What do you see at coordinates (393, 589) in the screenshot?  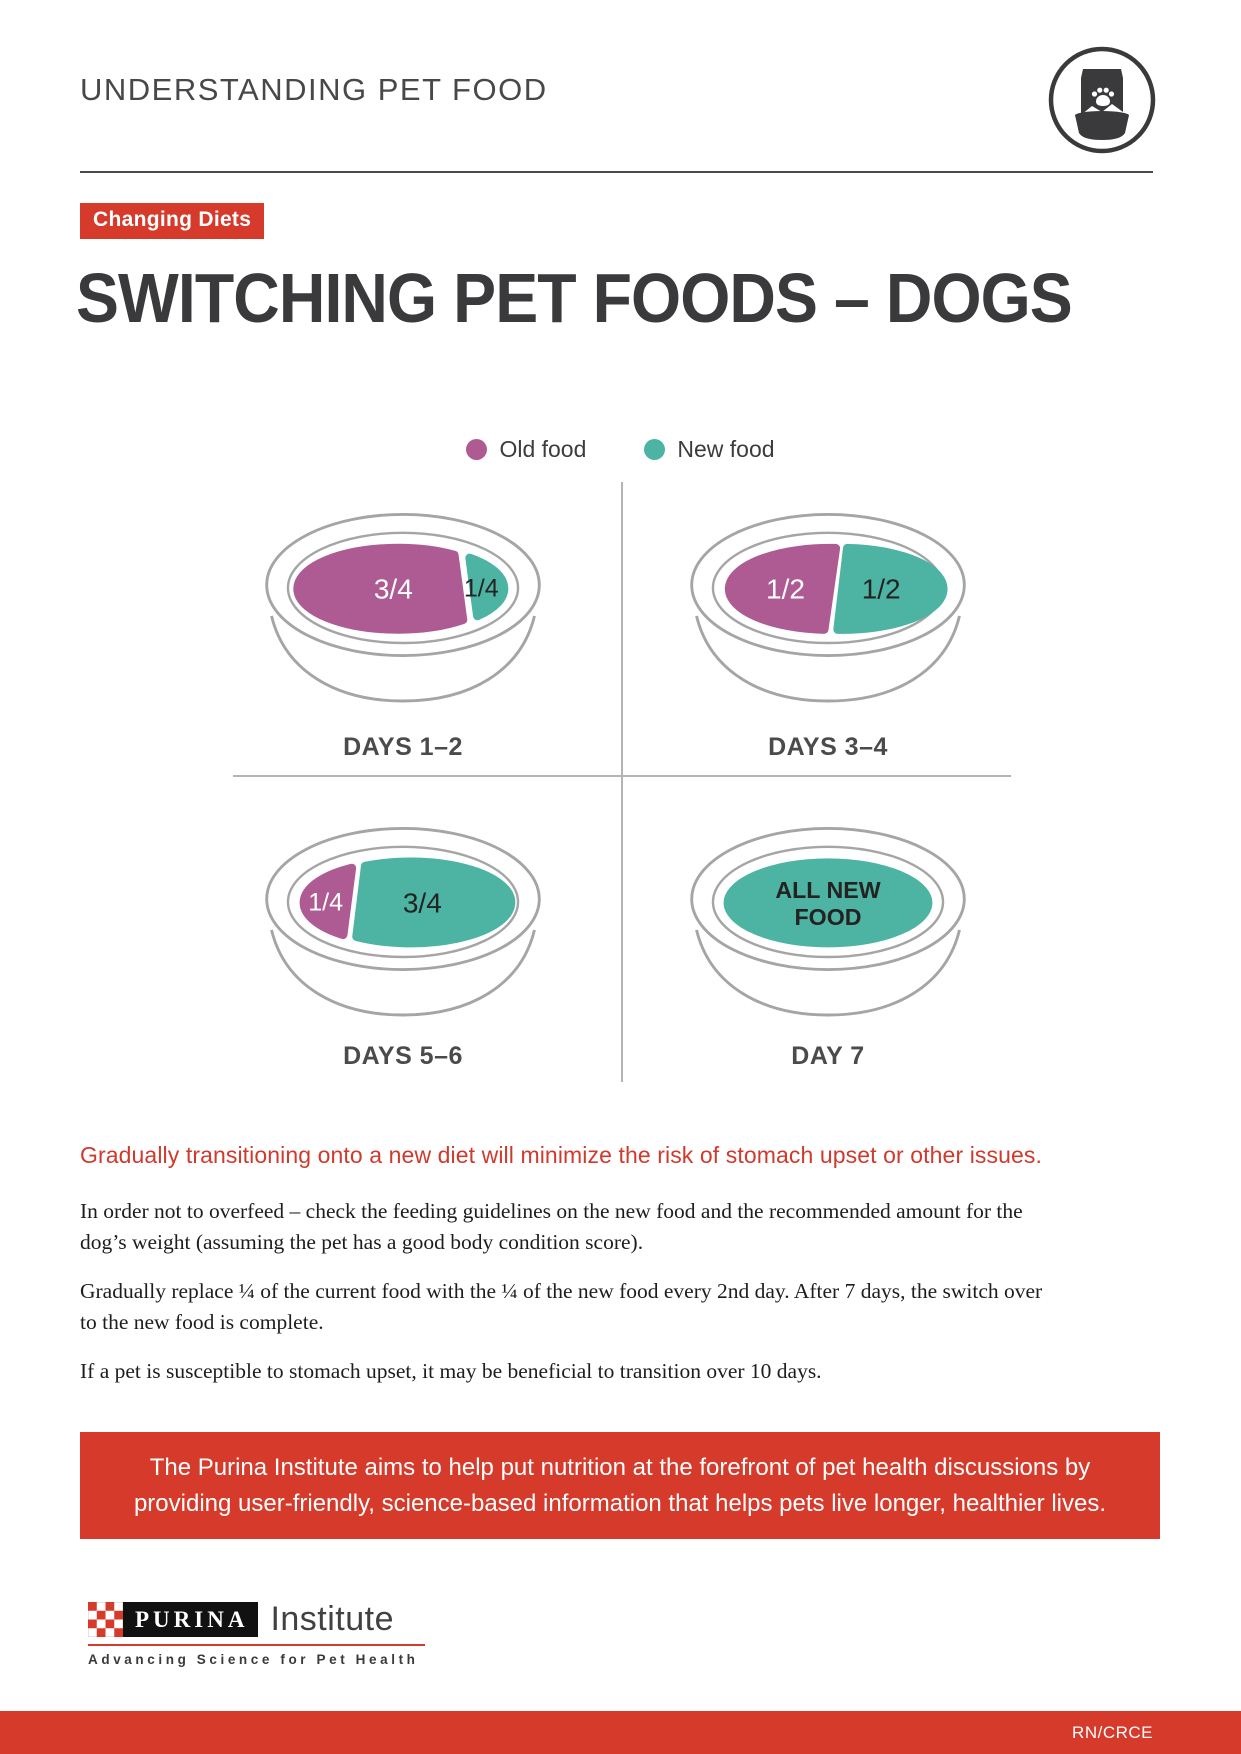 I see `portion-label-old: 3/4` at bounding box center [393, 589].